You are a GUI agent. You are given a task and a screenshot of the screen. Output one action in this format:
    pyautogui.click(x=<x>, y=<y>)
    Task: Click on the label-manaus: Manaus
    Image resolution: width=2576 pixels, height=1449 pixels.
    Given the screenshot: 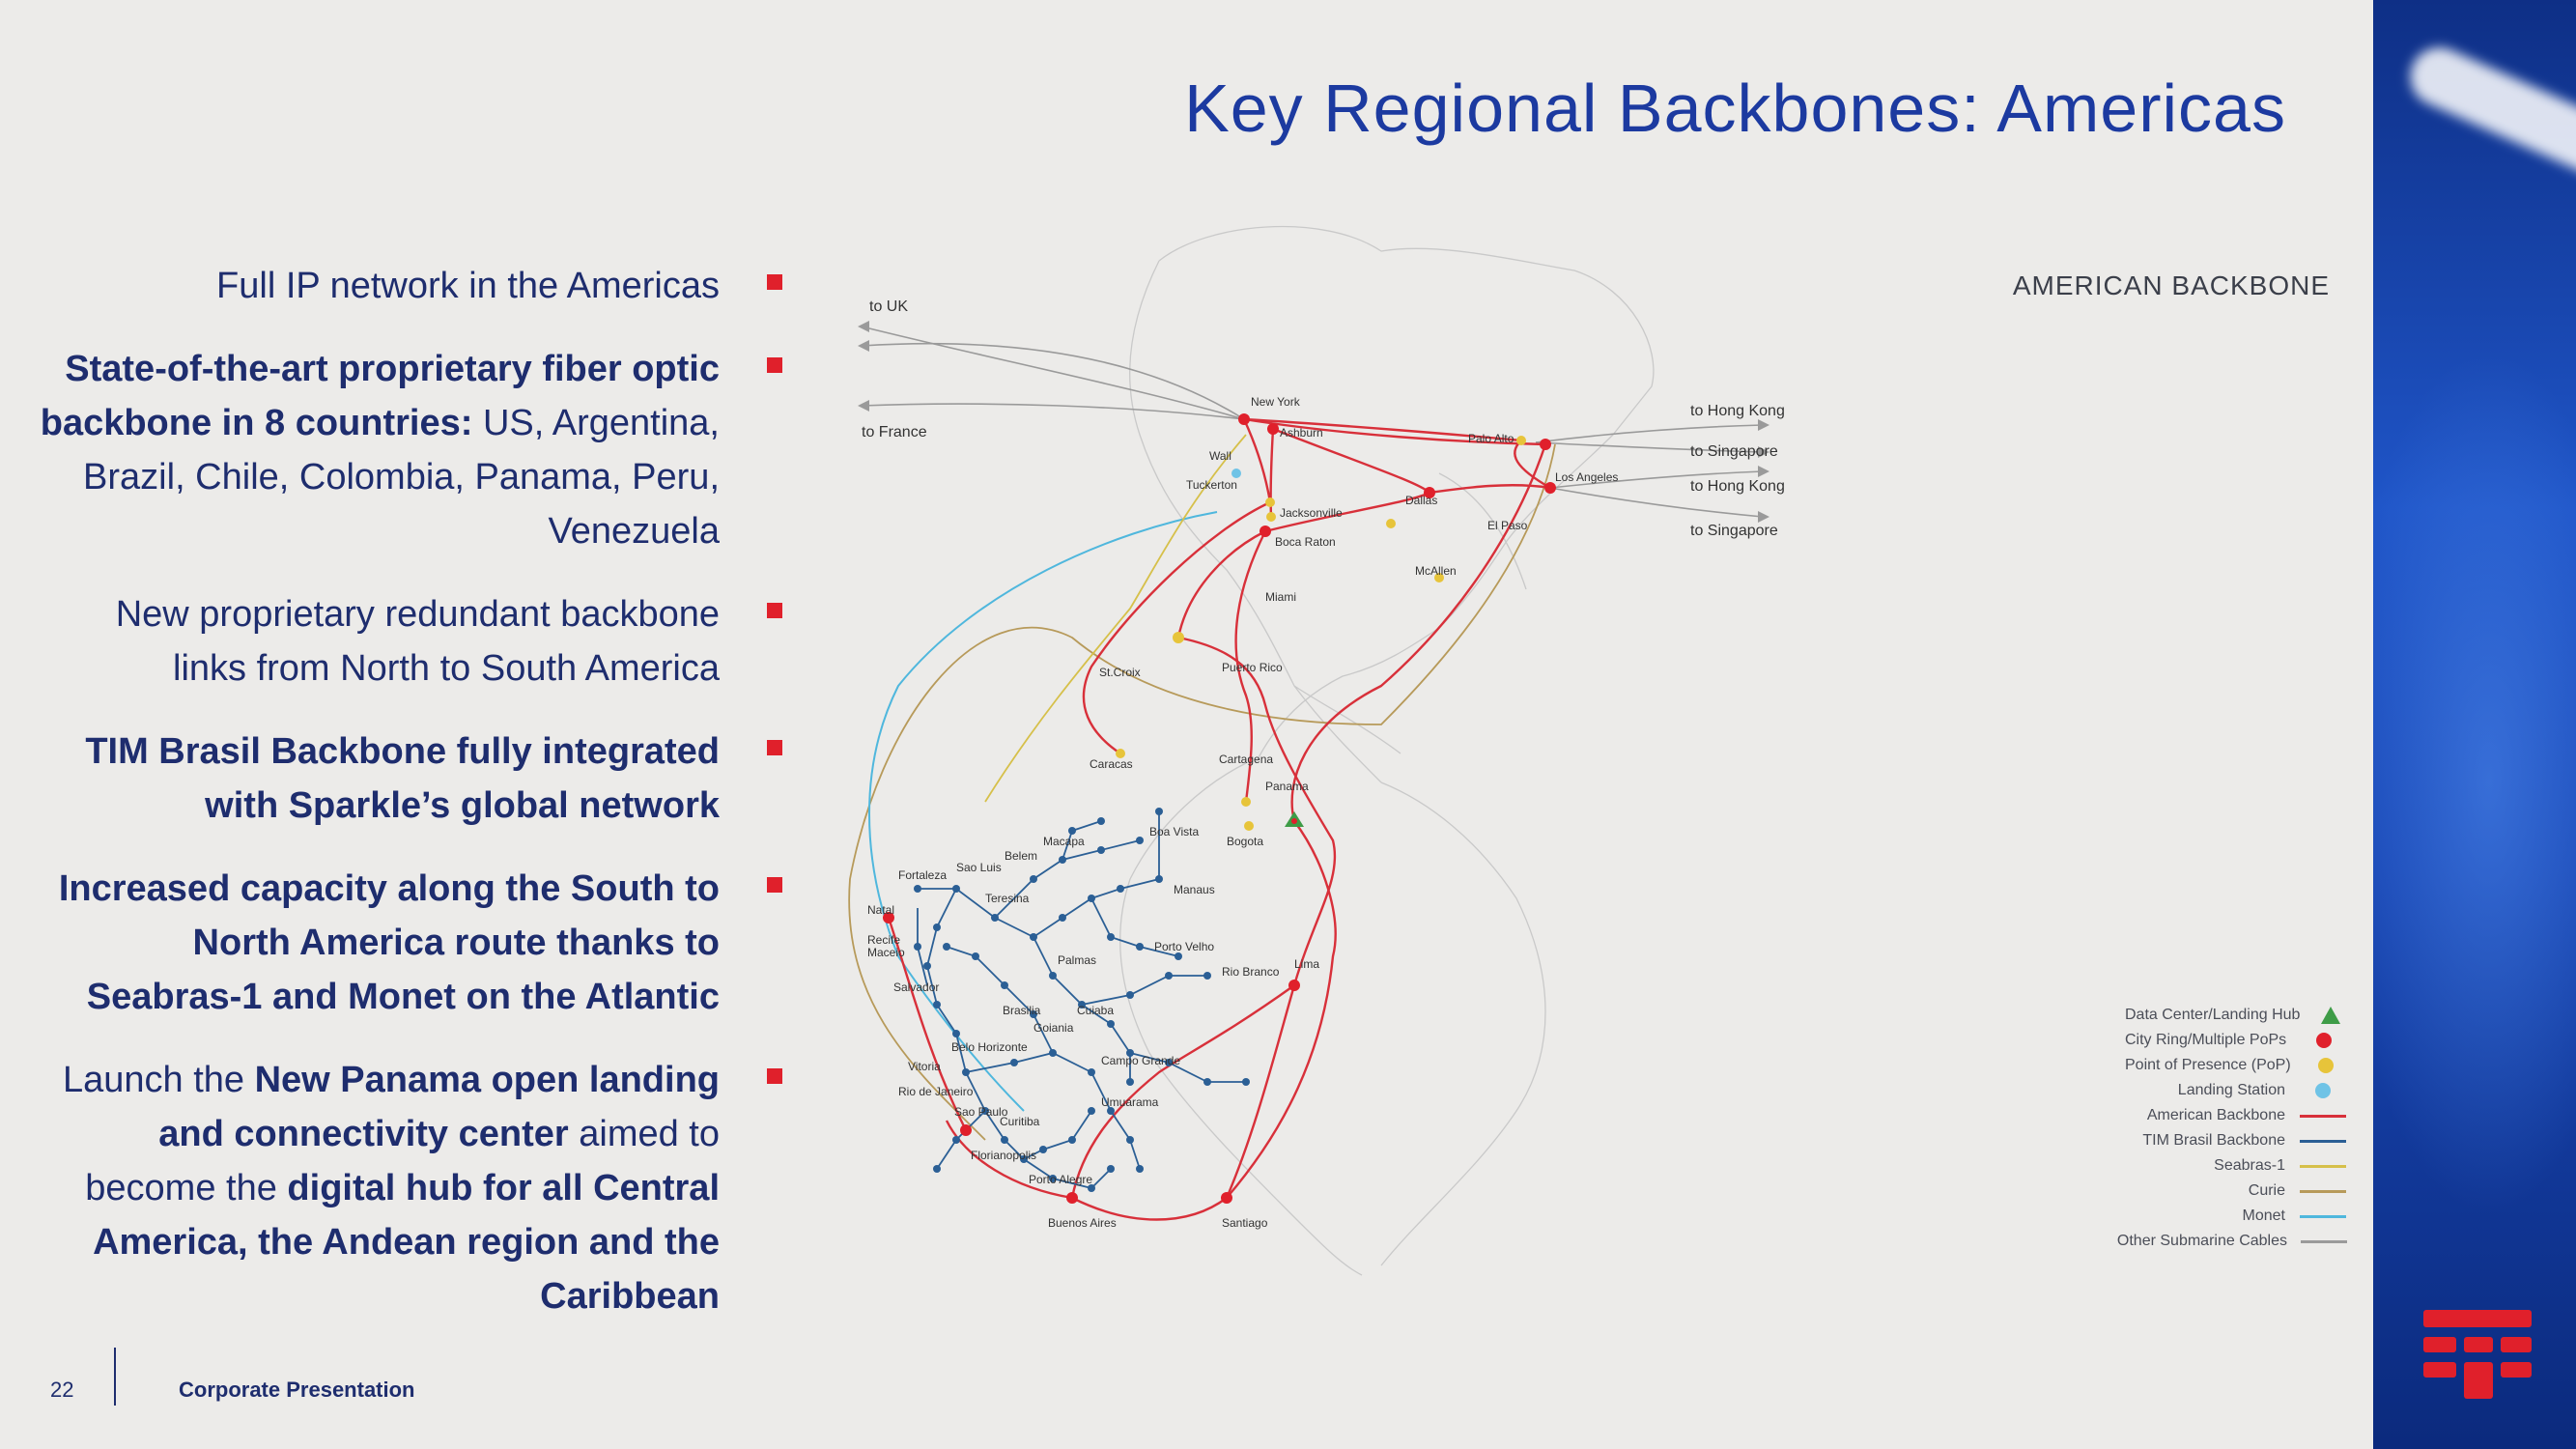 What is the action you would take?
    pyautogui.click(x=1194, y=889)
    